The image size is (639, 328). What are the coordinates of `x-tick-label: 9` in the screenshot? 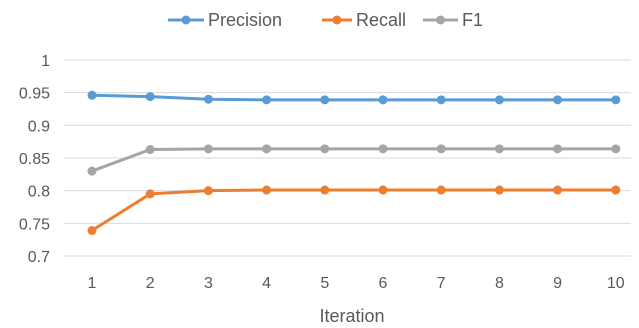 It's located at (557, 283).